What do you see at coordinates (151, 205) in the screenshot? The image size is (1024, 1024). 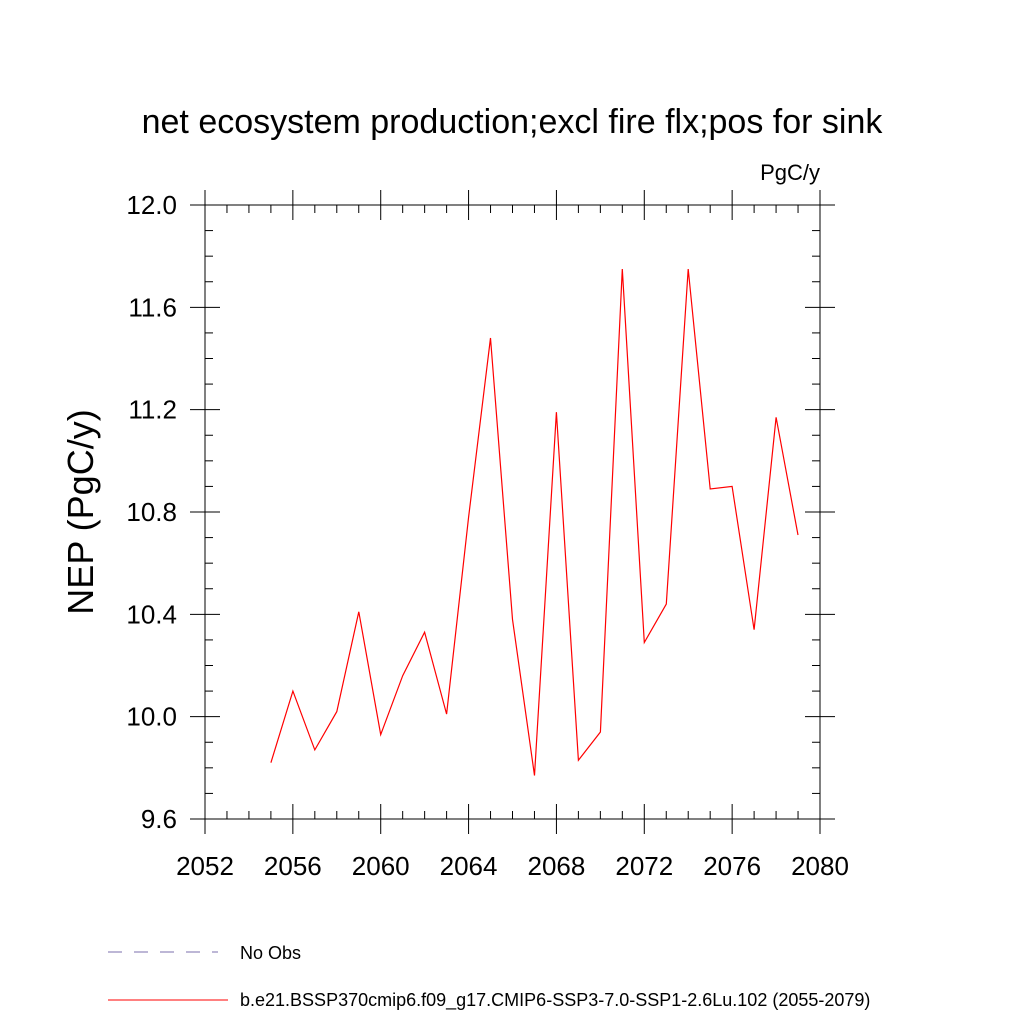 I see `y-tick-label: 12.0` at bounding box center [151, 205].